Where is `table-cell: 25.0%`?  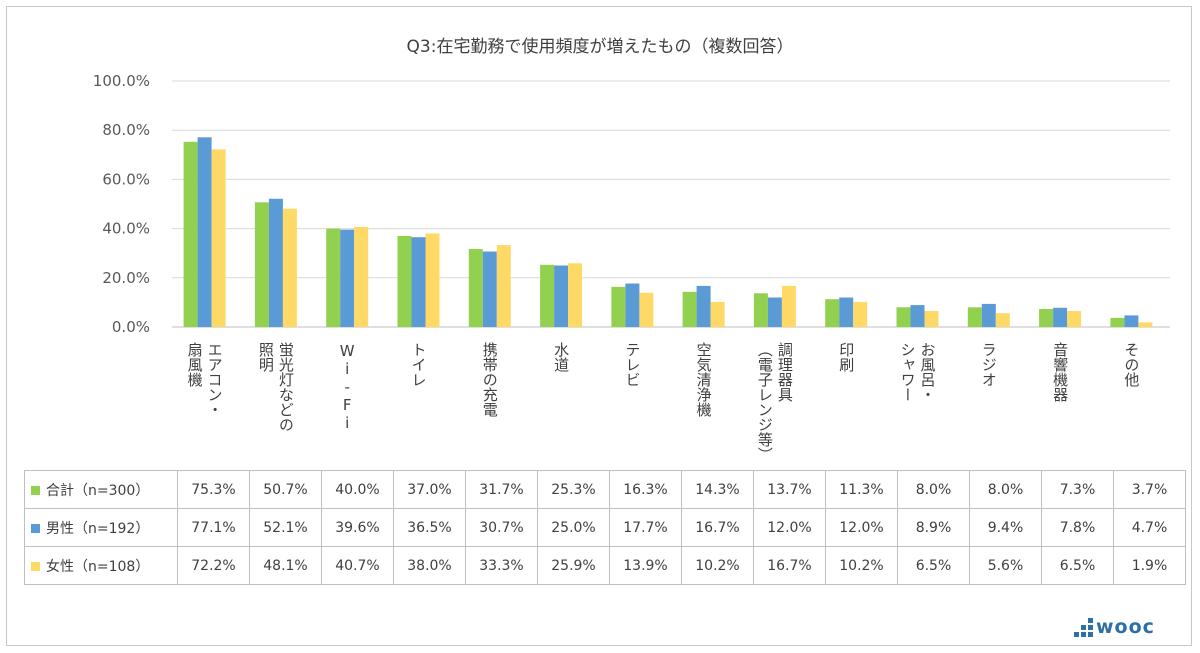 table-cell: 25.0% is located at coordinates (573, 527).